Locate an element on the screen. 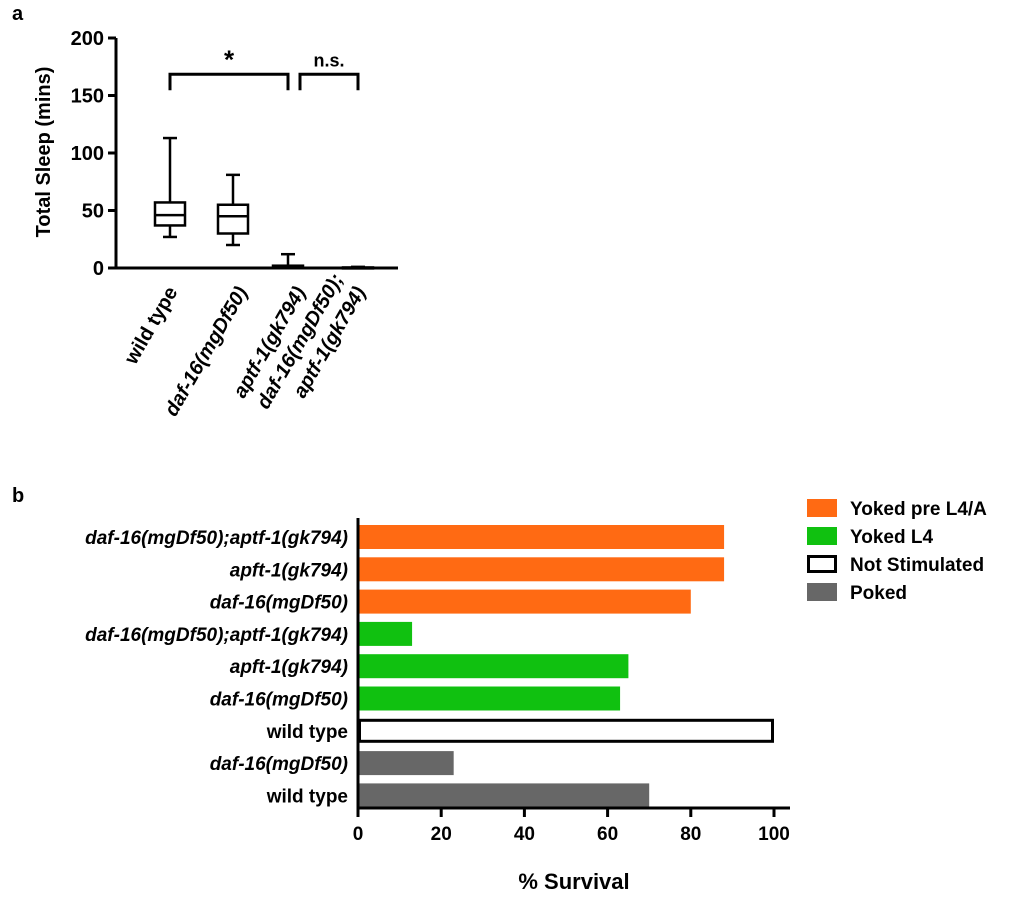  category-label-0: wild type is located at coordinates (151, 326).